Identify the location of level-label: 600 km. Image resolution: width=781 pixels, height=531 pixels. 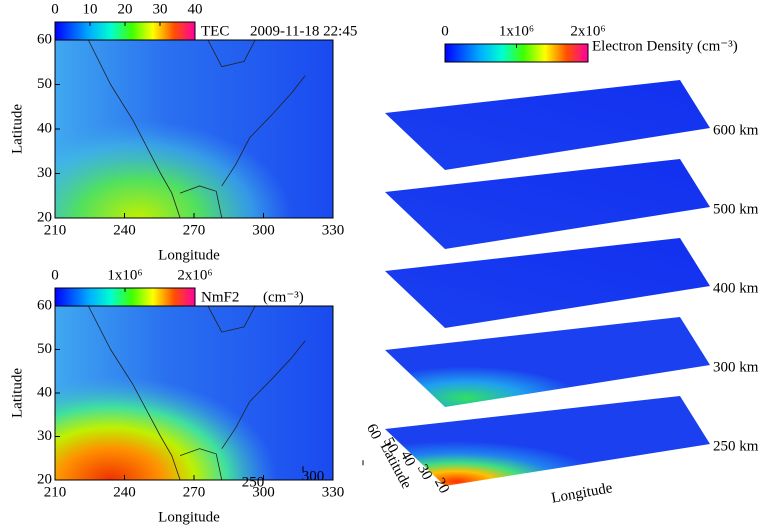
(736, 130).